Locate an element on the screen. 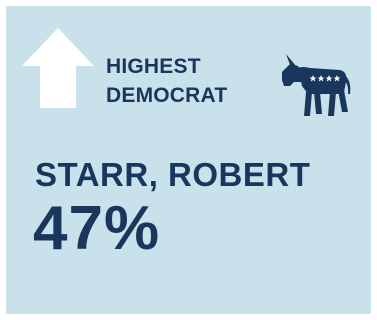  heading-line-2: DEMOCRAT is located at coordinates (167, 95).